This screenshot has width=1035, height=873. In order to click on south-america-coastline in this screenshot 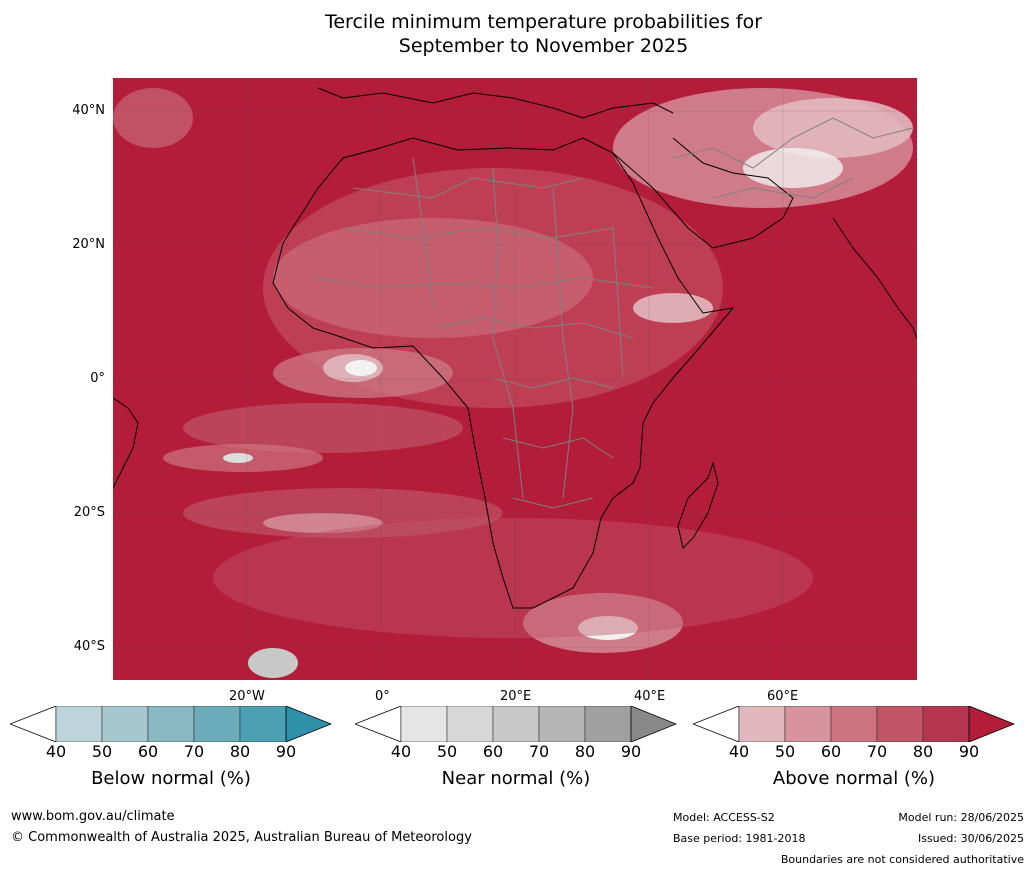, I will do `click(126, 443)`.